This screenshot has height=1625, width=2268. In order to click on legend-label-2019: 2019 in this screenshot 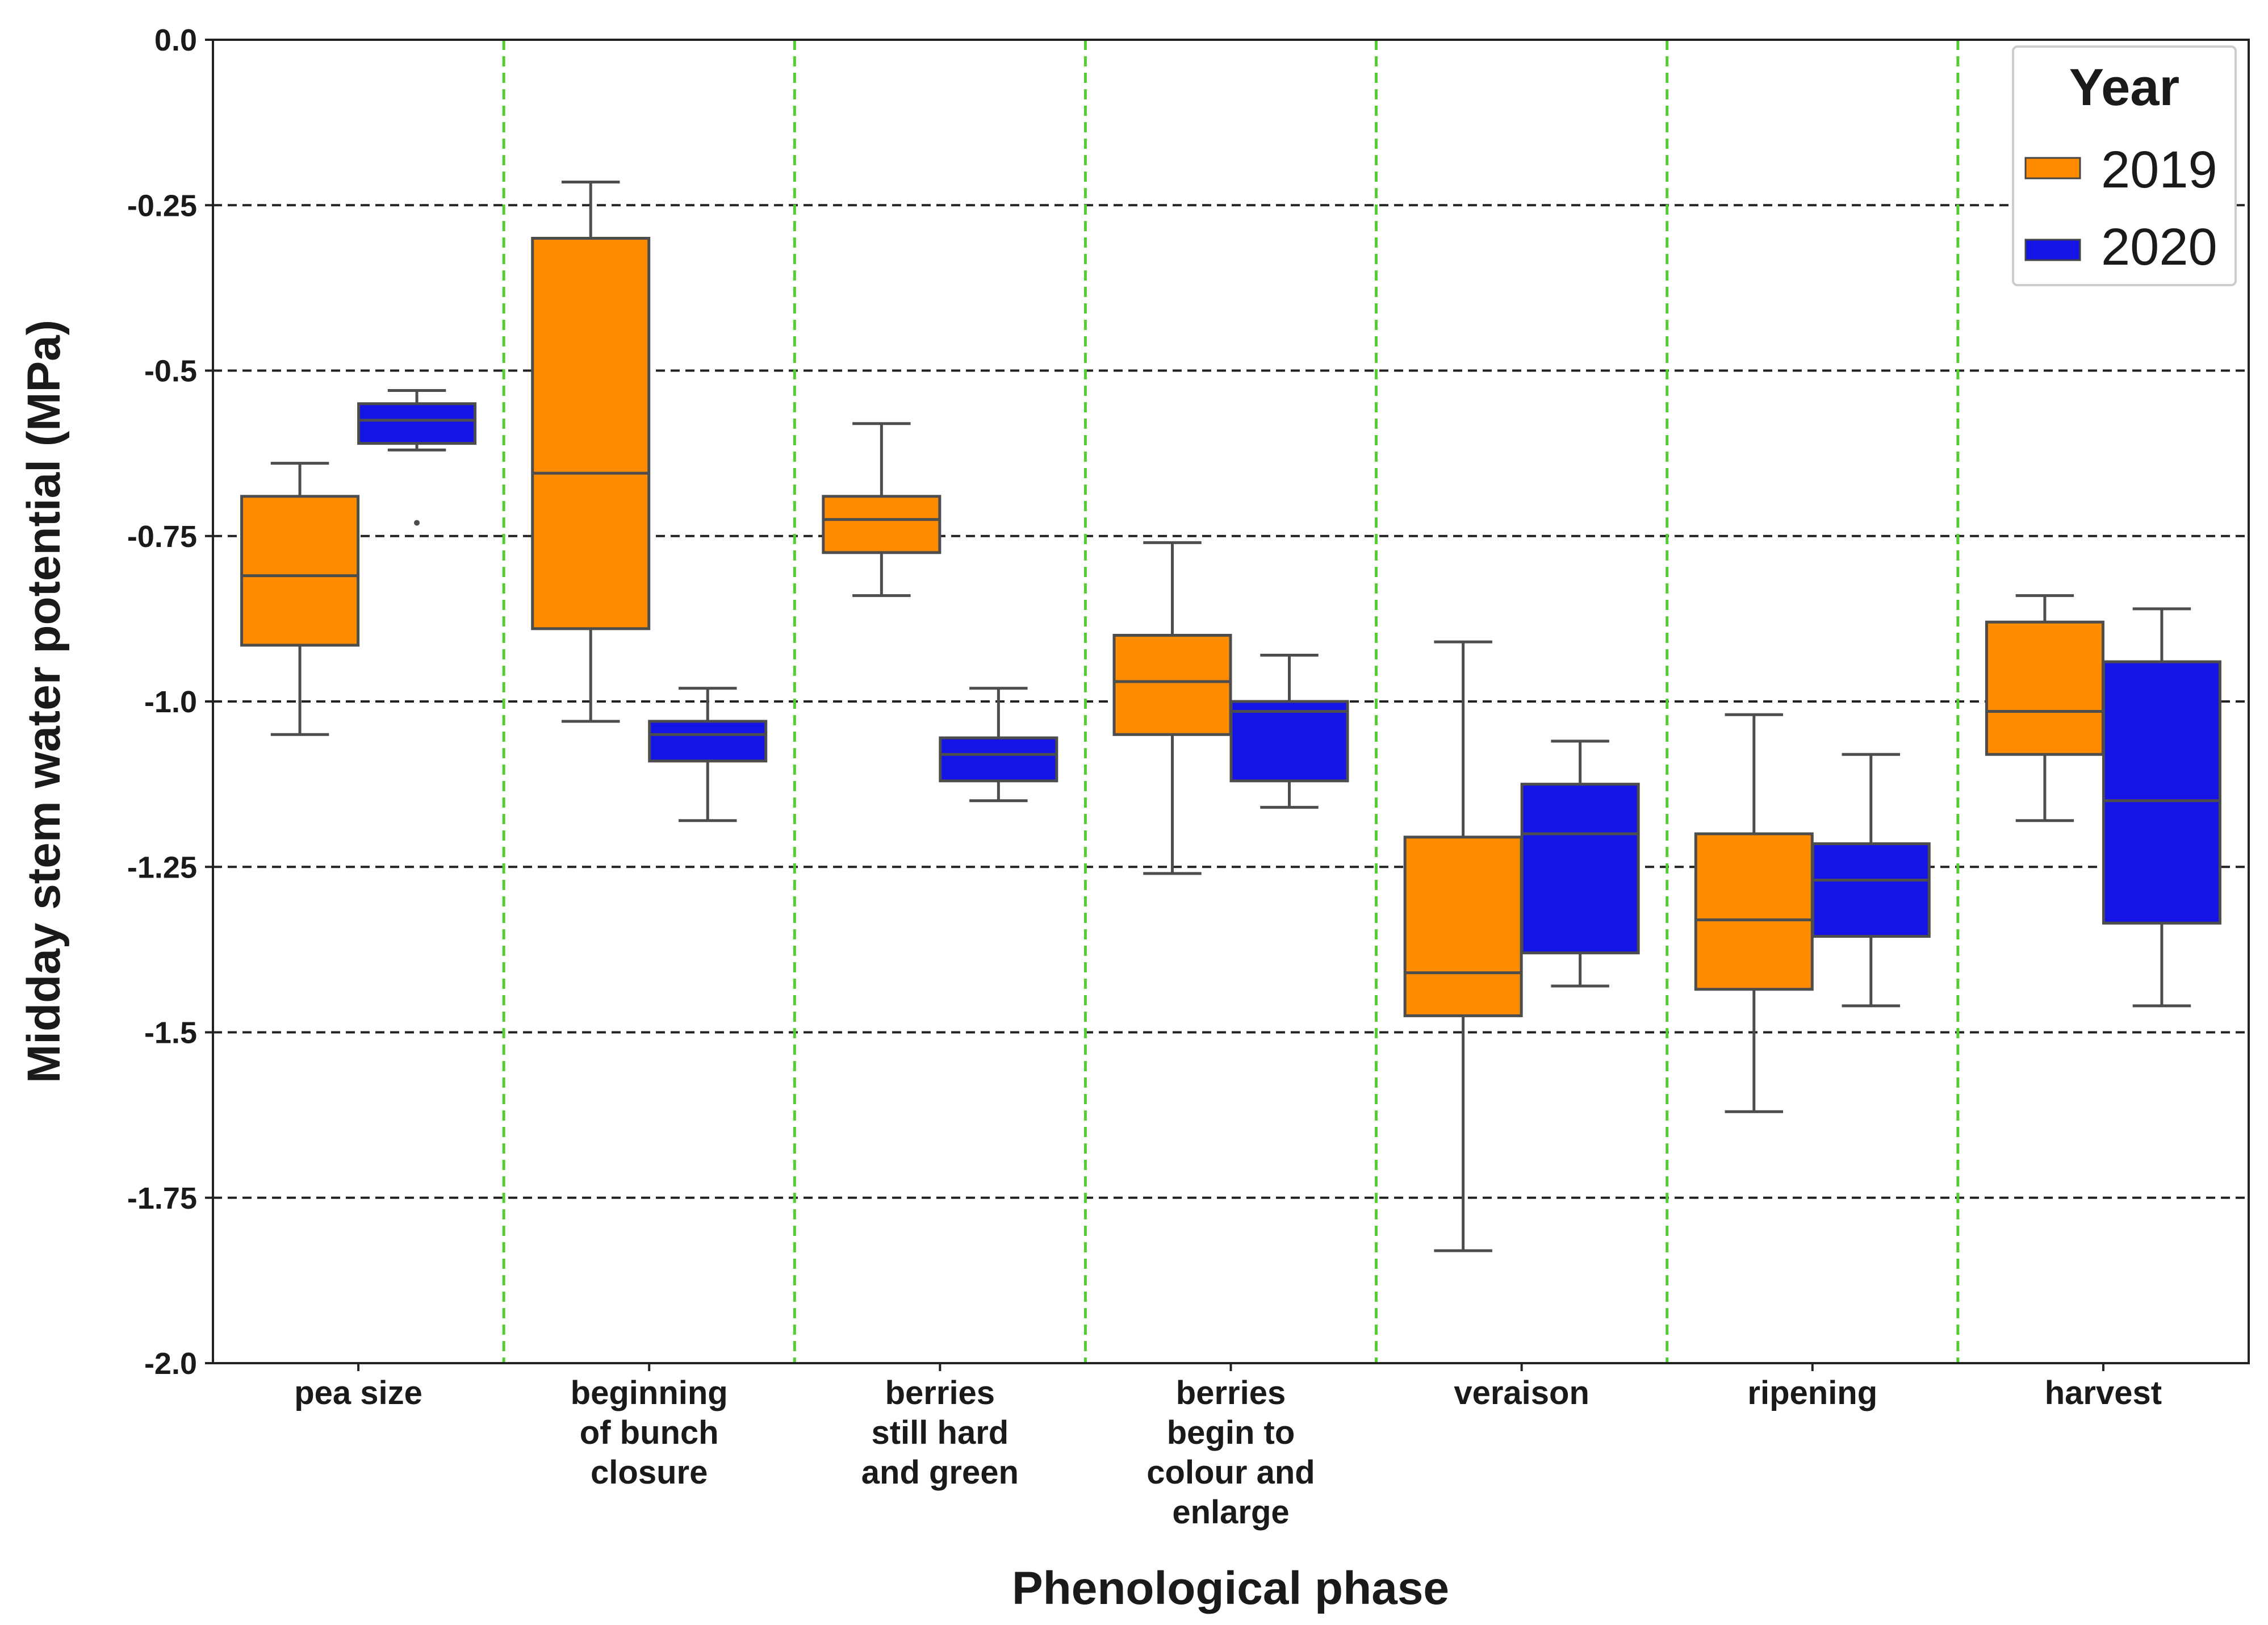, I will do `click(2159, 170)`.